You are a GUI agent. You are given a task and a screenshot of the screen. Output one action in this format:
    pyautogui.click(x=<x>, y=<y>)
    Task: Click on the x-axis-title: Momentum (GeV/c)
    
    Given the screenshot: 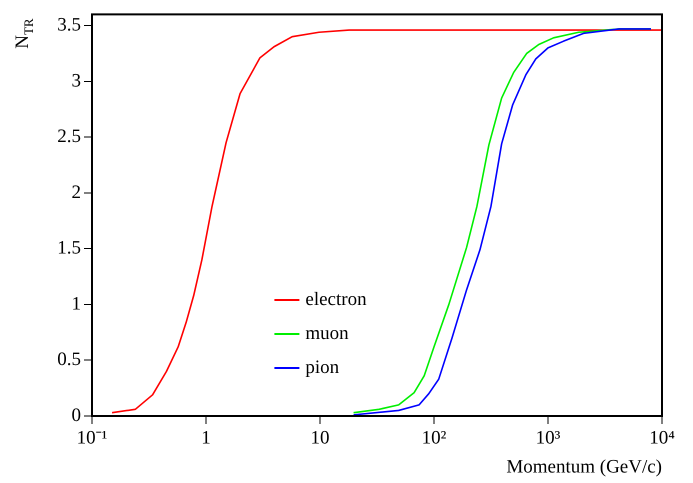 What is the action you would take?
    pyautogui.click(x=584, y=467)
    